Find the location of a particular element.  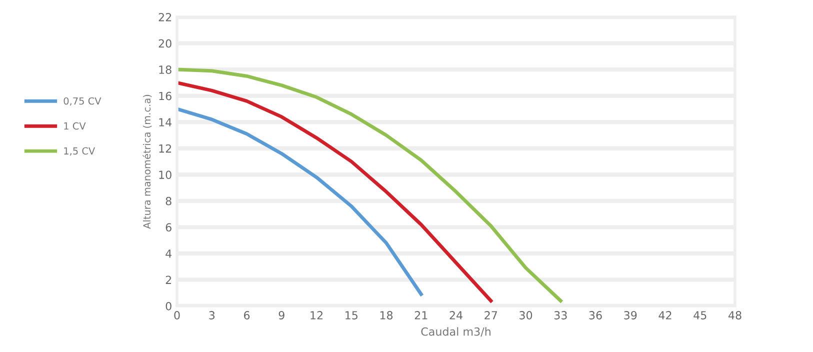

x-tick-label: 0 is located at coordinates (177, 315).